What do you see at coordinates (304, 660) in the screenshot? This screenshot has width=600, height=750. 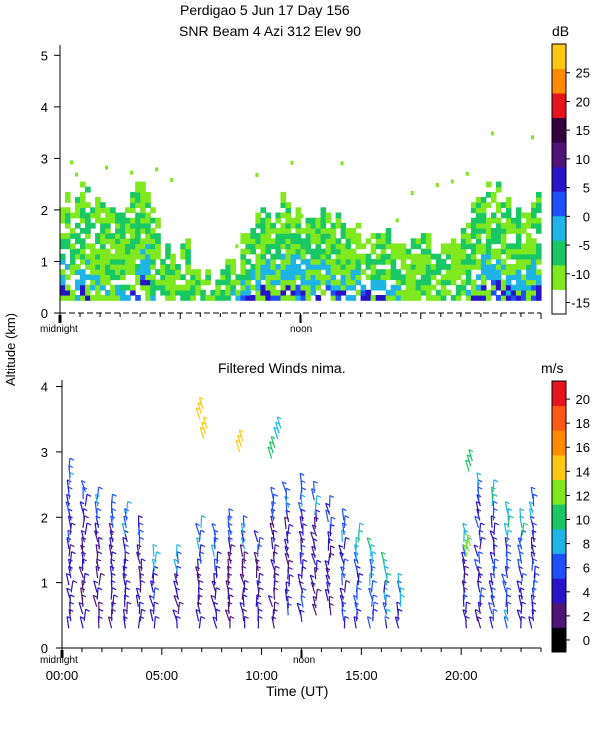 I see `noon-label: noon` at bounding box center [304, 660].